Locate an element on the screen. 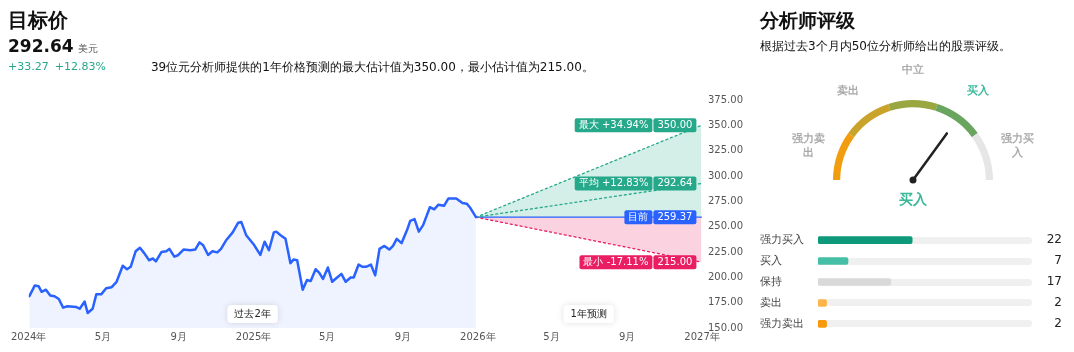 Image resolution: width=1074 pixels, height=352 pixels. y-tick-label: 保持 is located at coordinates (771, 281).